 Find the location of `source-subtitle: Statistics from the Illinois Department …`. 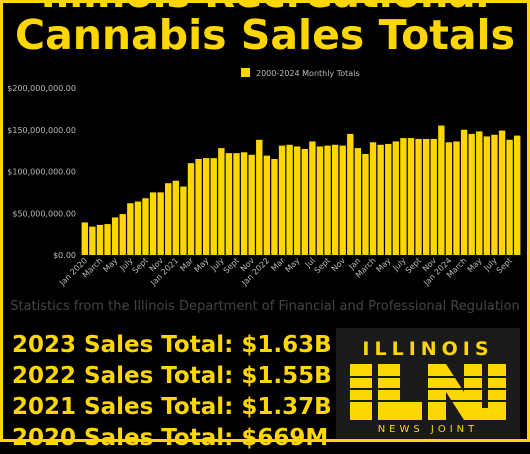

source-subtitle: Statistics from the Illinois Department … is located at coordinates (265, 306).